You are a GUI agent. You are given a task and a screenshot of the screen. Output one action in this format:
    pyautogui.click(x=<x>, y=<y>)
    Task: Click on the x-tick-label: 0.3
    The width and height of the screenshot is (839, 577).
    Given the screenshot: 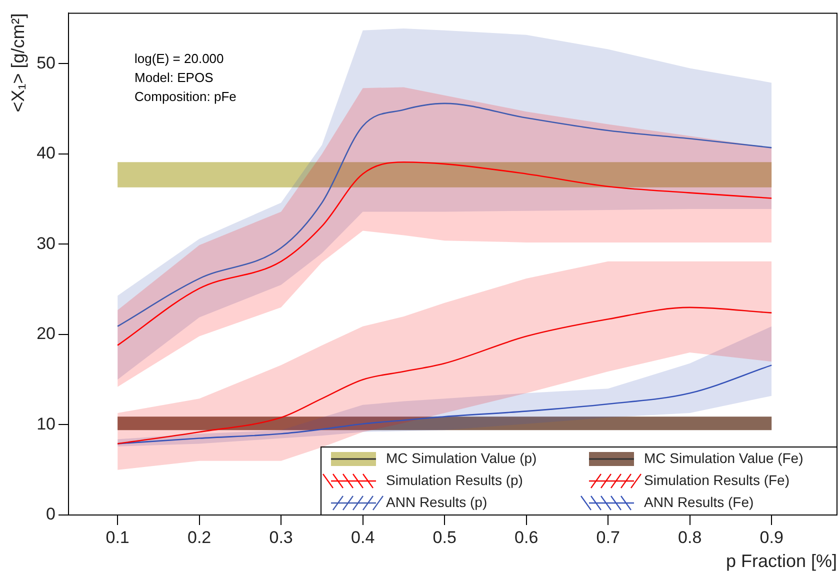 What is the action you would take?
    pyautogui.click(x=281, y=537)
    